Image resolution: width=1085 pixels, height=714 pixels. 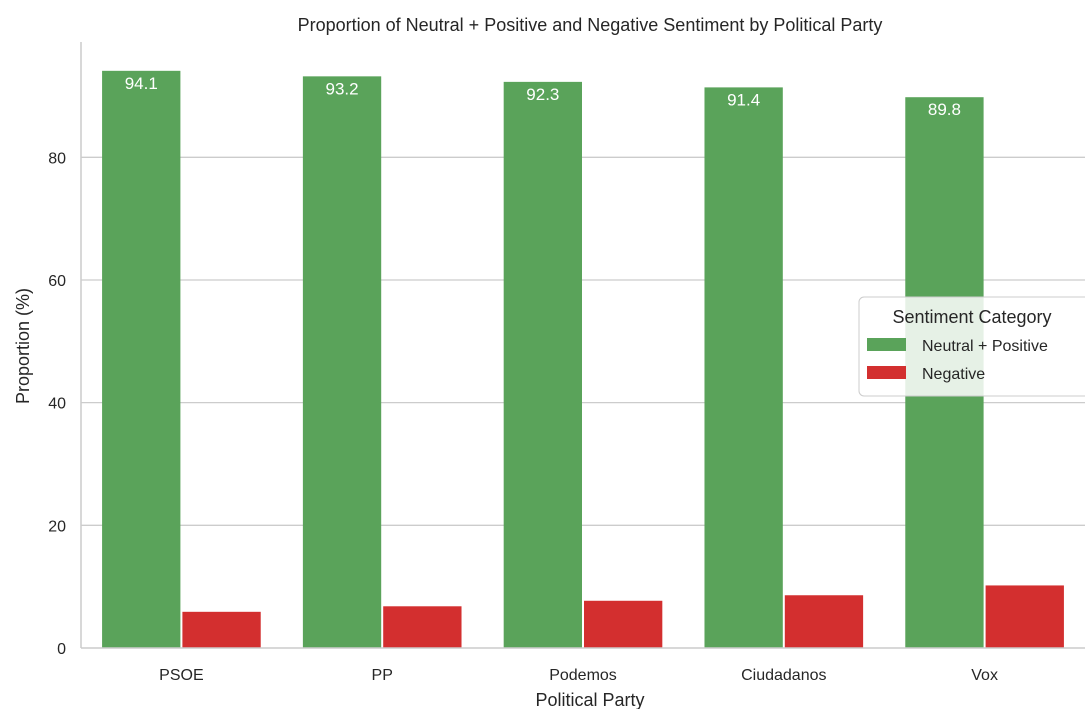 What do you see at coordinates (1024, 616) in the screenshot?
I see `bar-negative-vox` at bounding box center [1024, 616].